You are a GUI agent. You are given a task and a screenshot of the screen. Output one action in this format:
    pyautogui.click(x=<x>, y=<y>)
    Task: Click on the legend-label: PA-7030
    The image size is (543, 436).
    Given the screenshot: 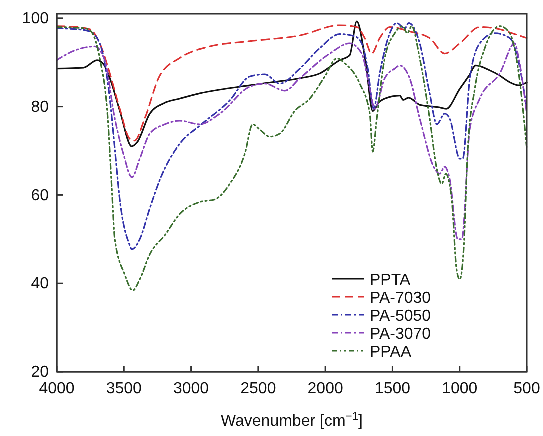 What is the action you would take?
    pyautogui.click(x=401, y=298)
    